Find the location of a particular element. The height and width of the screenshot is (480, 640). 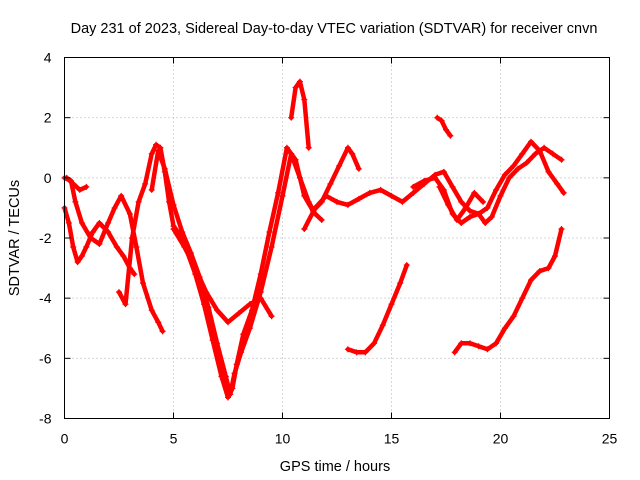

y-tick-label: -8 is located at coordinates (45, 419).